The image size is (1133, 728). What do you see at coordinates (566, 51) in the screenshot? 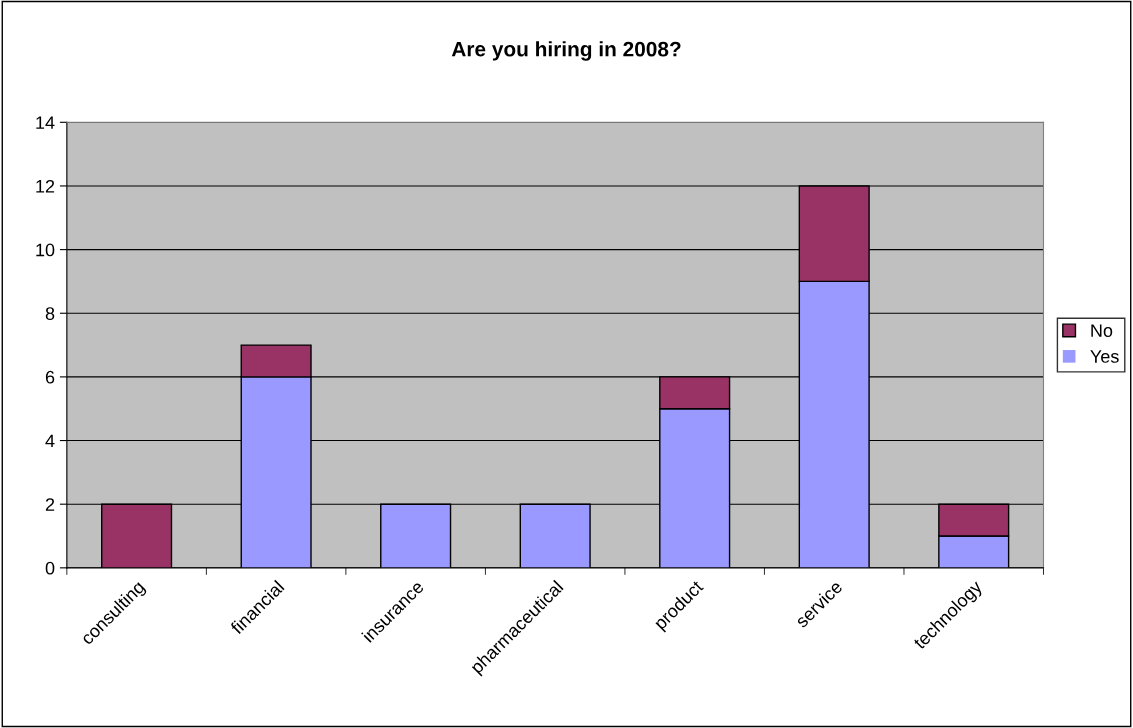
I see `chart-title: Are you hiring in 2008?` at bounding box center [566, 51].